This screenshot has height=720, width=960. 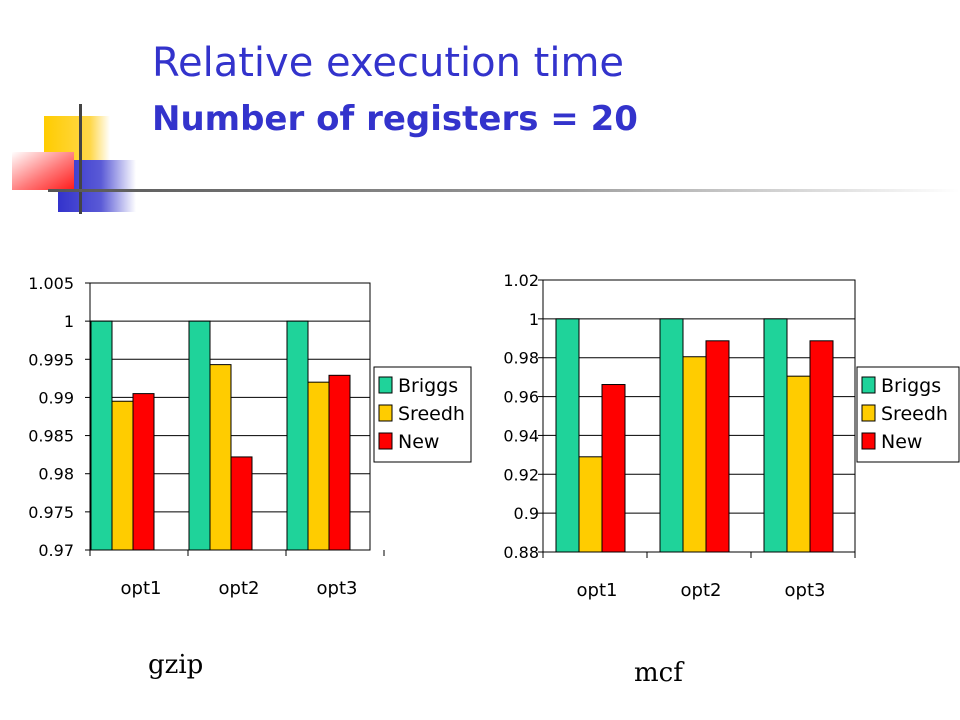 I want to click on mcf-bar-opt3-briggs, so click(x=775, y=435).